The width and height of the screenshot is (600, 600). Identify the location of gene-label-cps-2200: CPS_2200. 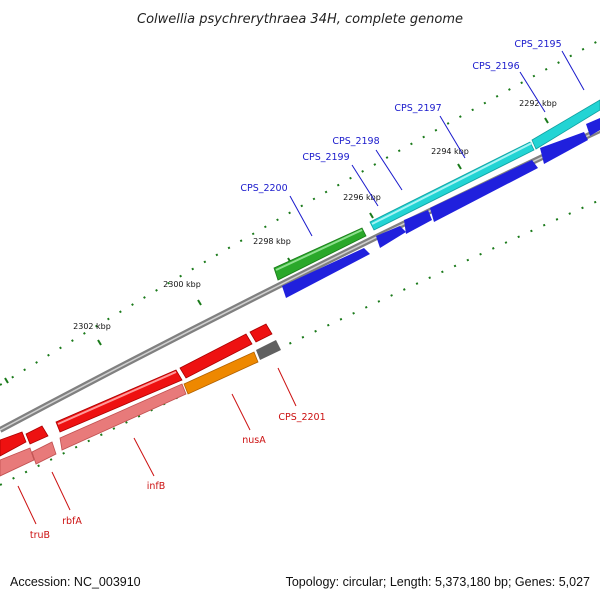
(263, 188).